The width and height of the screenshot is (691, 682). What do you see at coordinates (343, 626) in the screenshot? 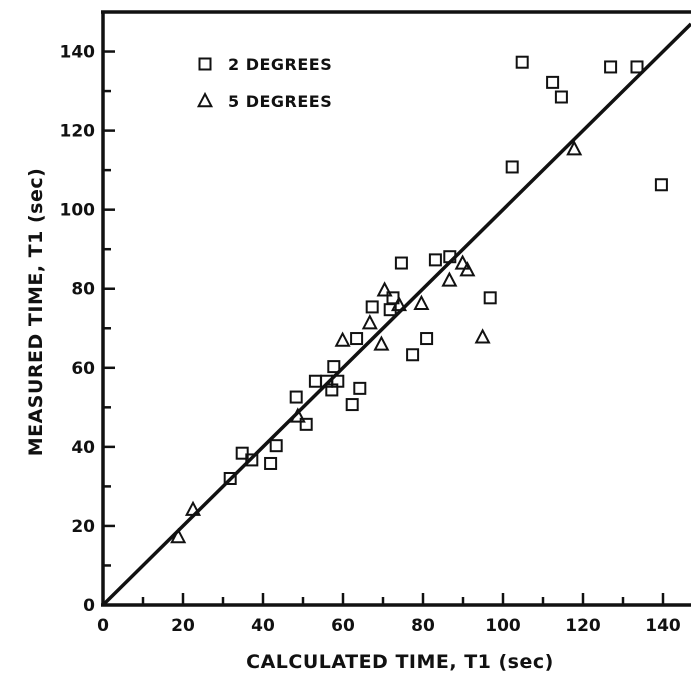
I see `x-tick-label: 60` at bounding box center [343, 626].